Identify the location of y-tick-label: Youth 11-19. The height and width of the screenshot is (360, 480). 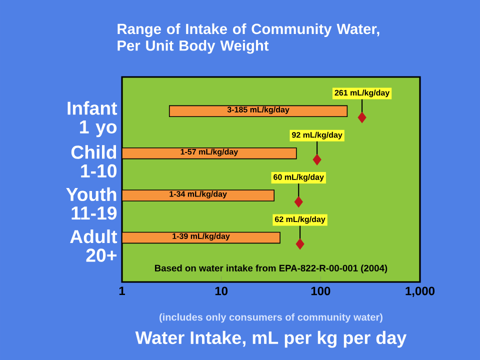
(91, 203).